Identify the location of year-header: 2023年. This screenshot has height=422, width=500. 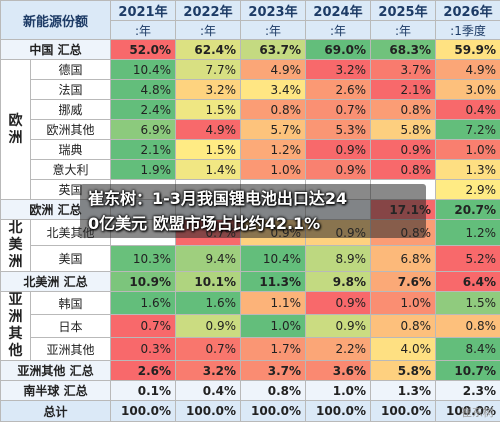
(273, 10).